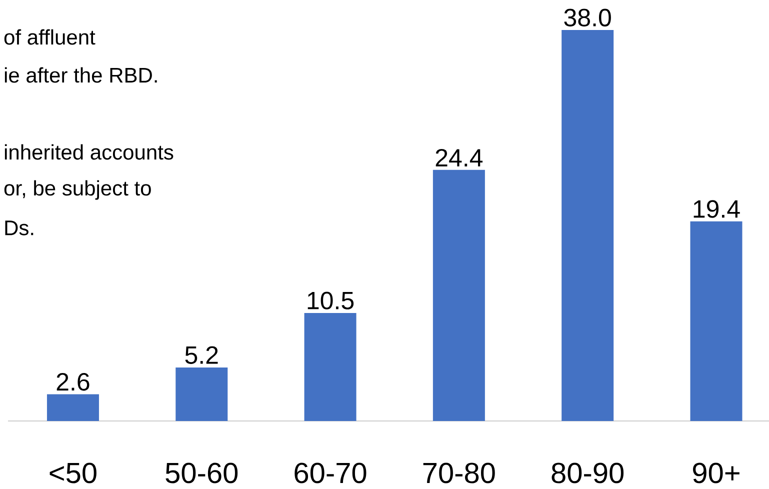  I want to click on x-tick-label: 80-90, so click(588, 473).